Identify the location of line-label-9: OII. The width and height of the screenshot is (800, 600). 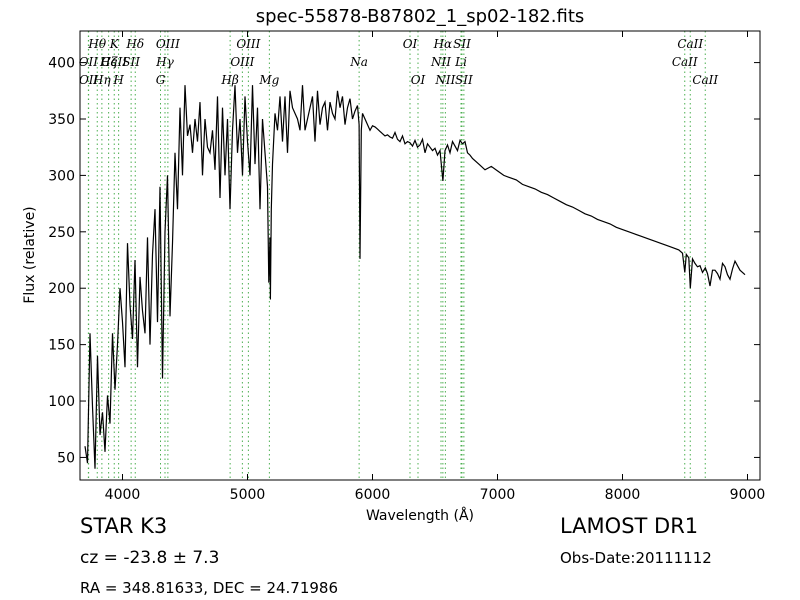
(89, 62).